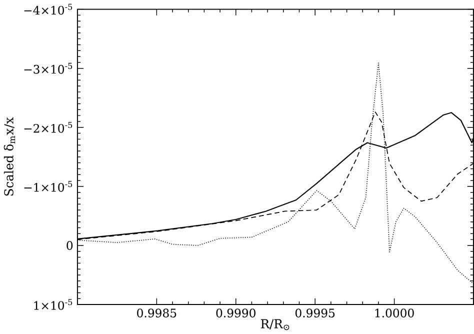  I want to click on y-axis-title: Scaled δ$_{m}$x/x, so click(10, 156).